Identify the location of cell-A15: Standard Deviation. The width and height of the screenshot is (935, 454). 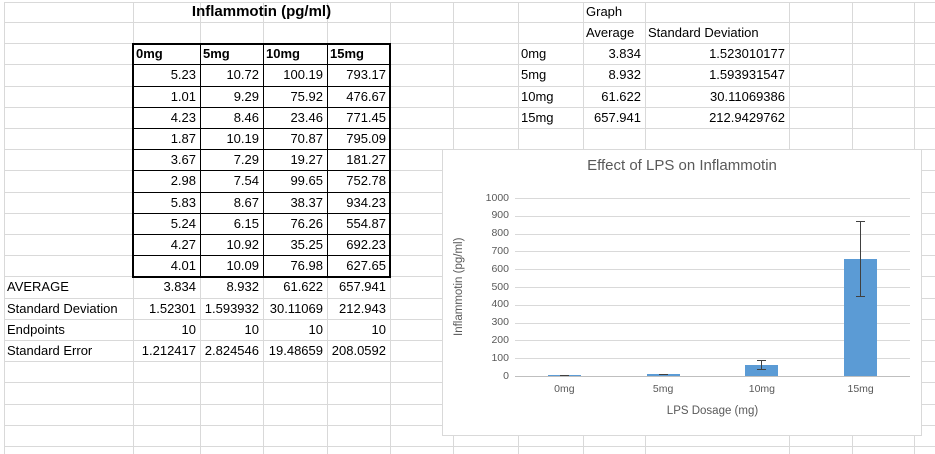
(62, 308).